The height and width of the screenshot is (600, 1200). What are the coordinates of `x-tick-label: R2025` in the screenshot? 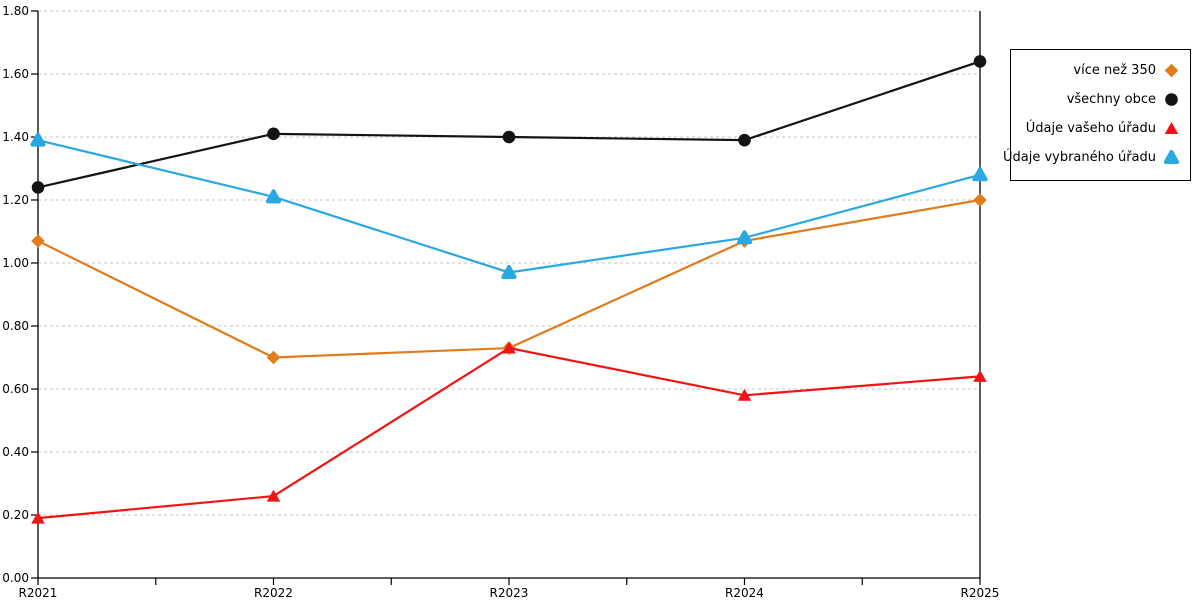 It's located at (980, 593).